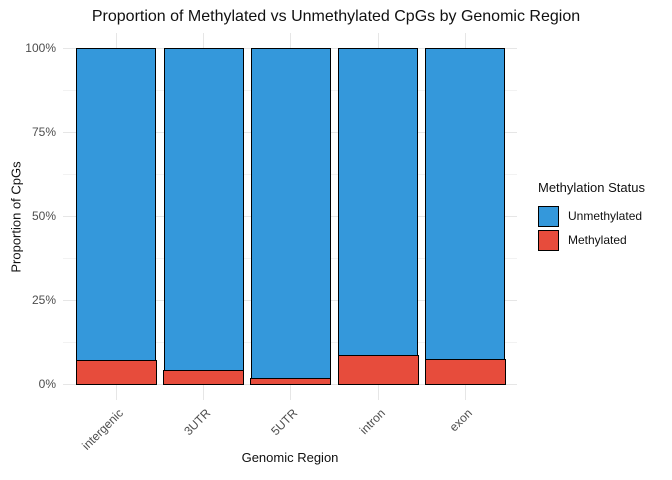 The width and height of the screenshot is (672, 480). What do you see at coordinates (290, 384) in the screenshot?
I see `major-gridline` at bounding box center [290, 384].